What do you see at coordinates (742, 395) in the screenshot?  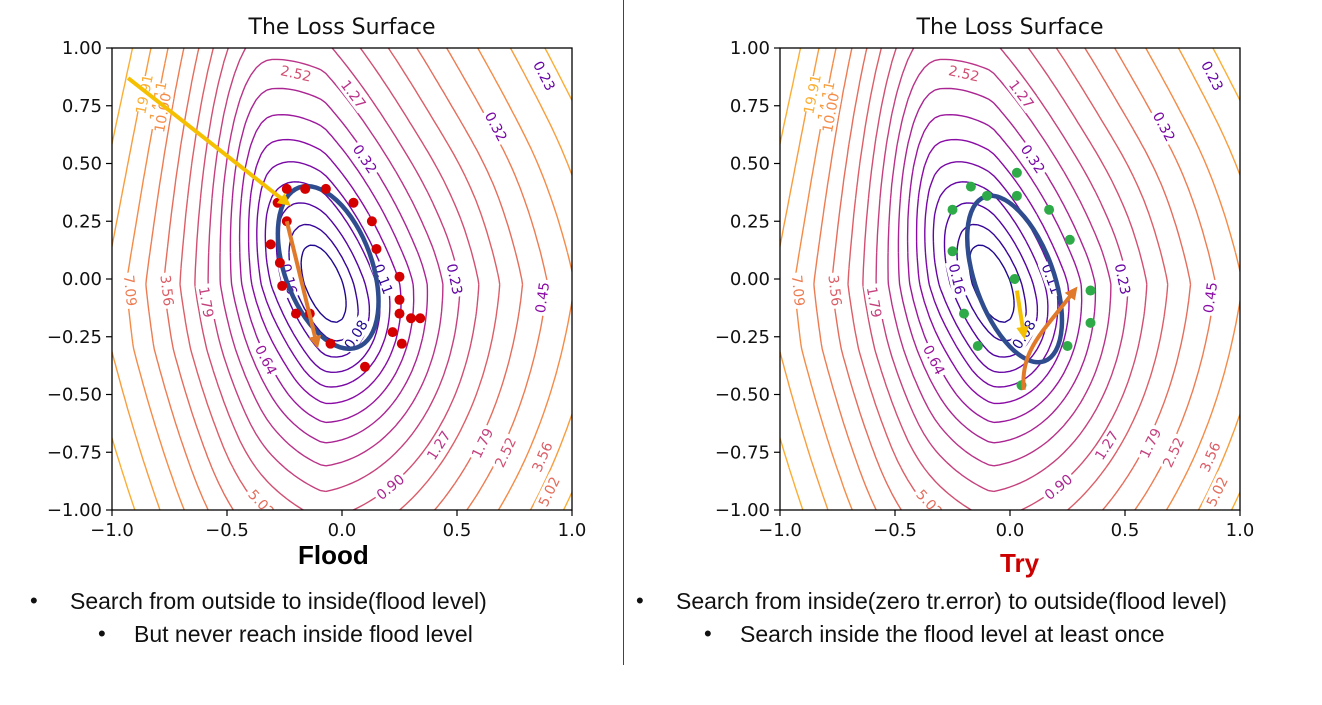 I see `y-tick-label: −0.50` at bounding box center [742, 395].